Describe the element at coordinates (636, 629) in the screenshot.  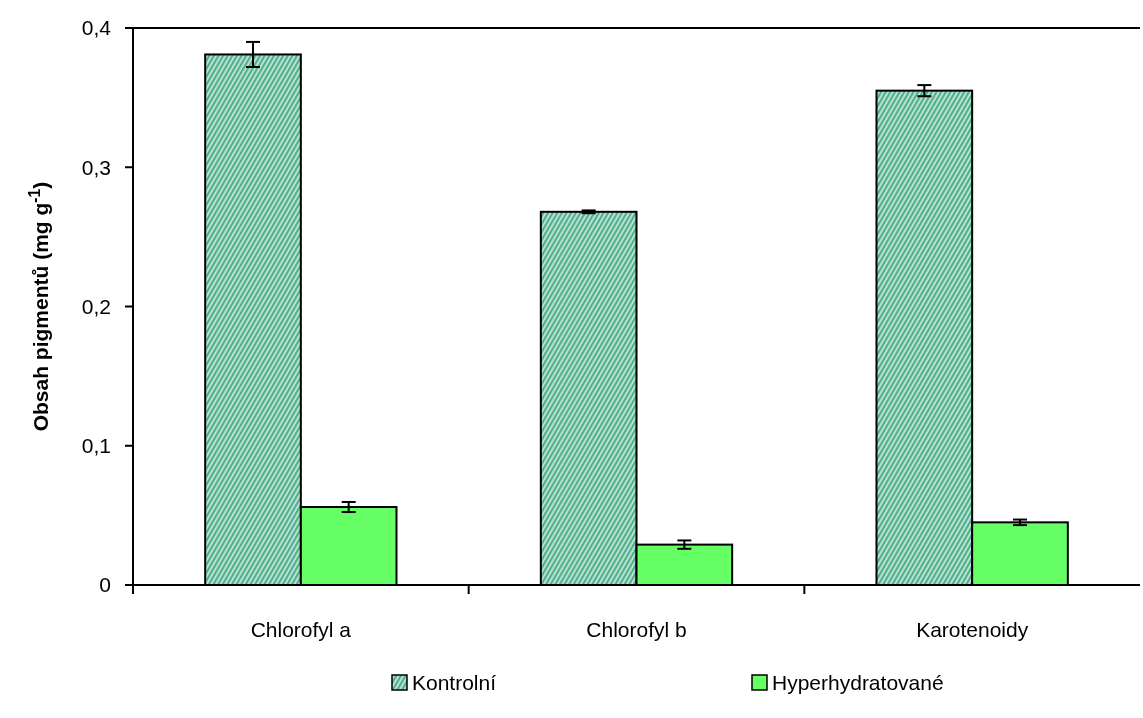
I see `x-tick-label: Chlorofyl b` at that location.